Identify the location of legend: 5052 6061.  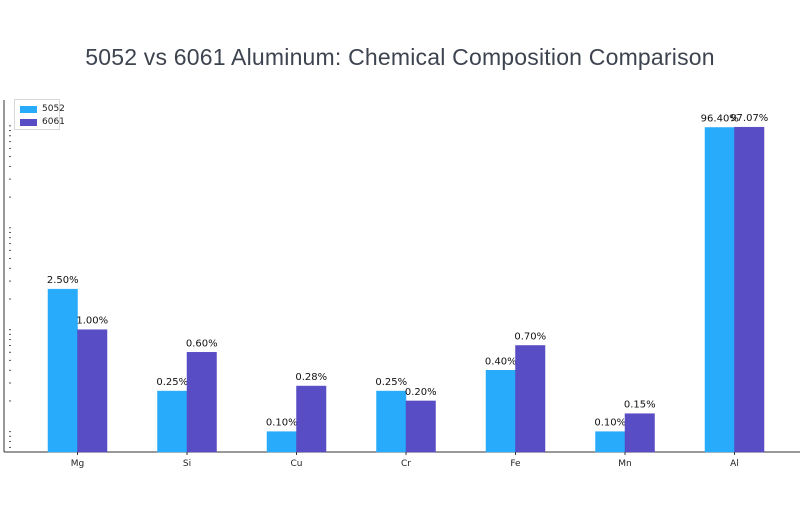
(39, 114).